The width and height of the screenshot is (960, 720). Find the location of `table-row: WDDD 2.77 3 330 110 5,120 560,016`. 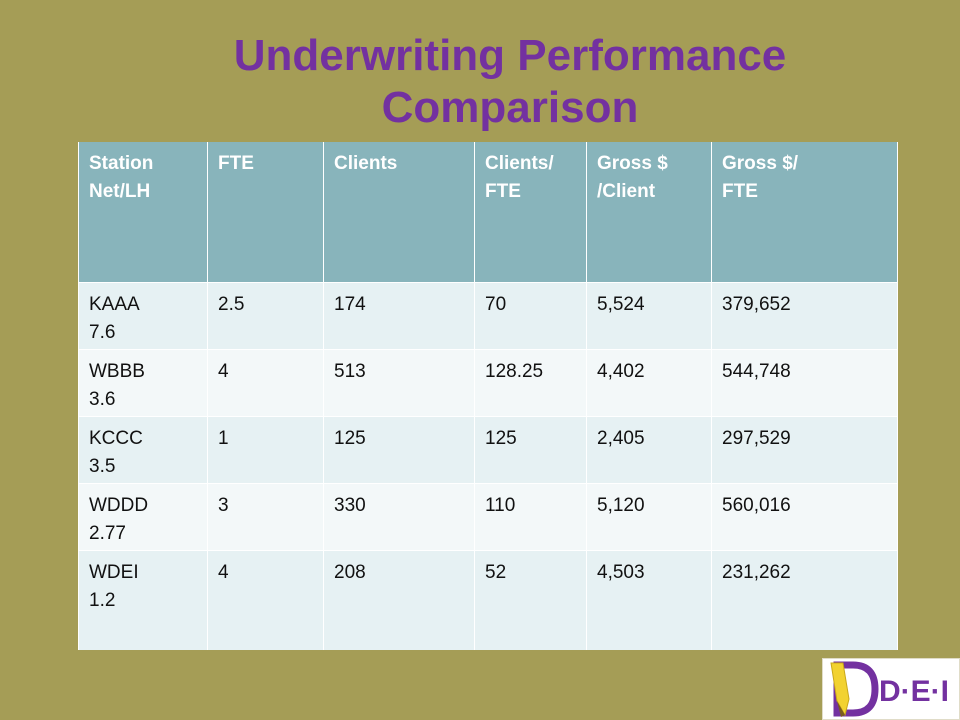

table-row: WDDD 2.77 3 330 110 5,120 560,016 is located at coordinates (488, 516).